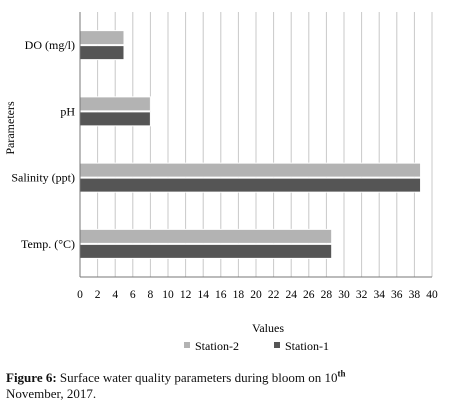  What do you see at coordinates (48, 244) in the screenshot?
I see `y-tick-label-3: Temp. (°C)` at bounding box center [48, 244].